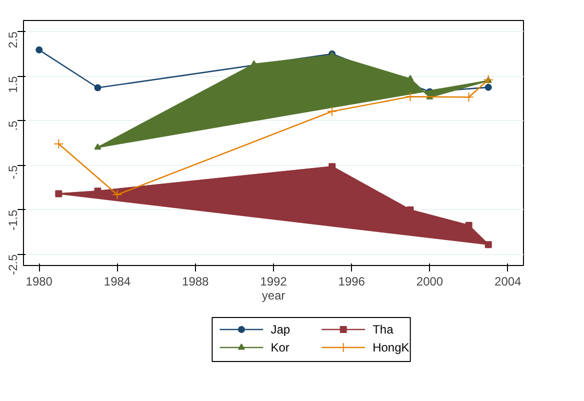 The height and width of the screenshot is (401, 584). Describe the element at coordinates (391, 347) in the screenshot. I see `legend-label: HongK` at that location.